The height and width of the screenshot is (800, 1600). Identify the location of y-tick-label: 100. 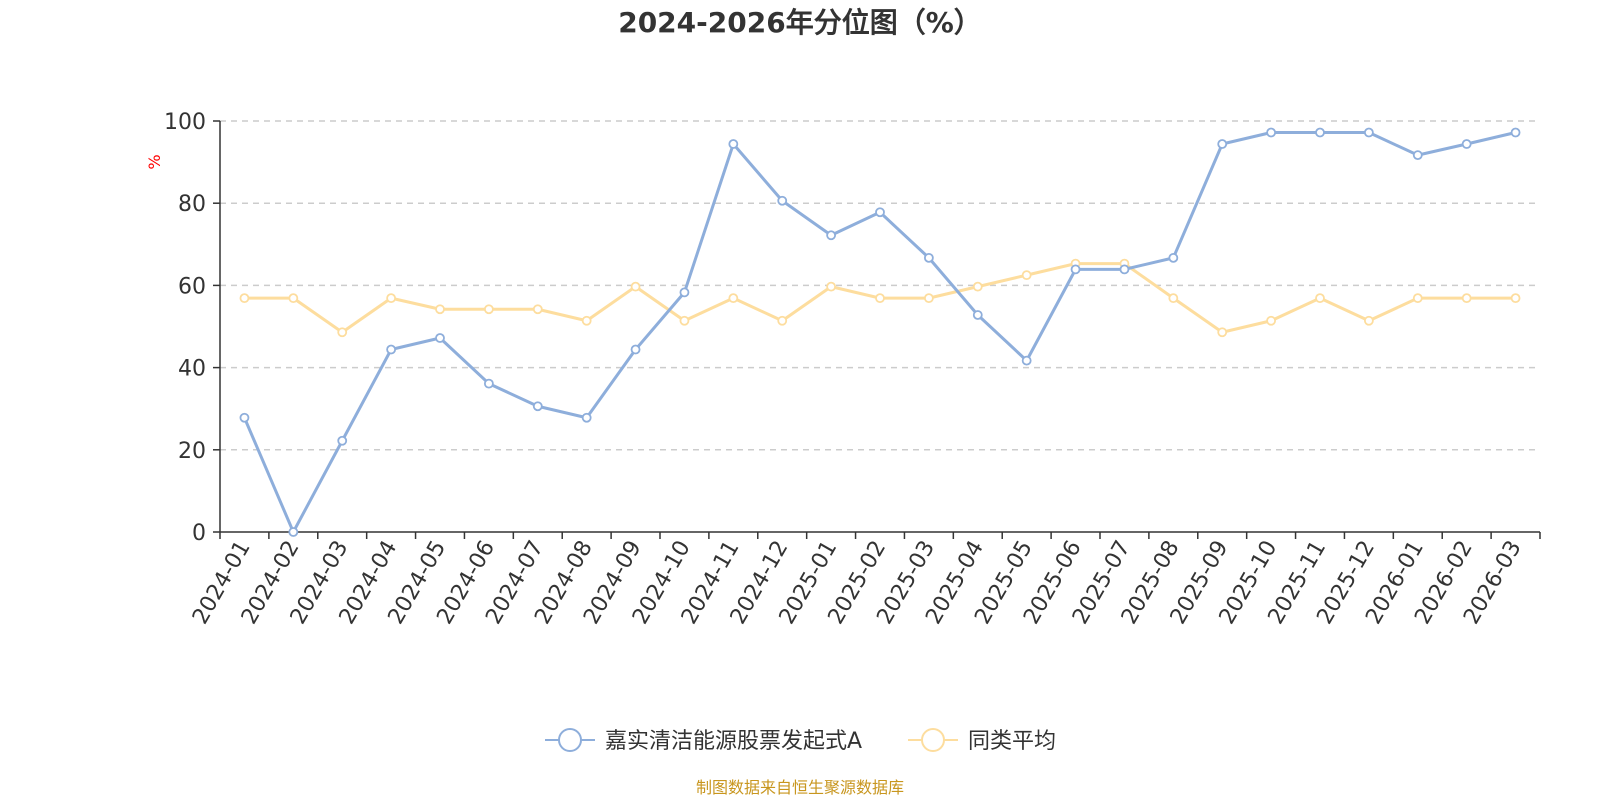
(185, 122).